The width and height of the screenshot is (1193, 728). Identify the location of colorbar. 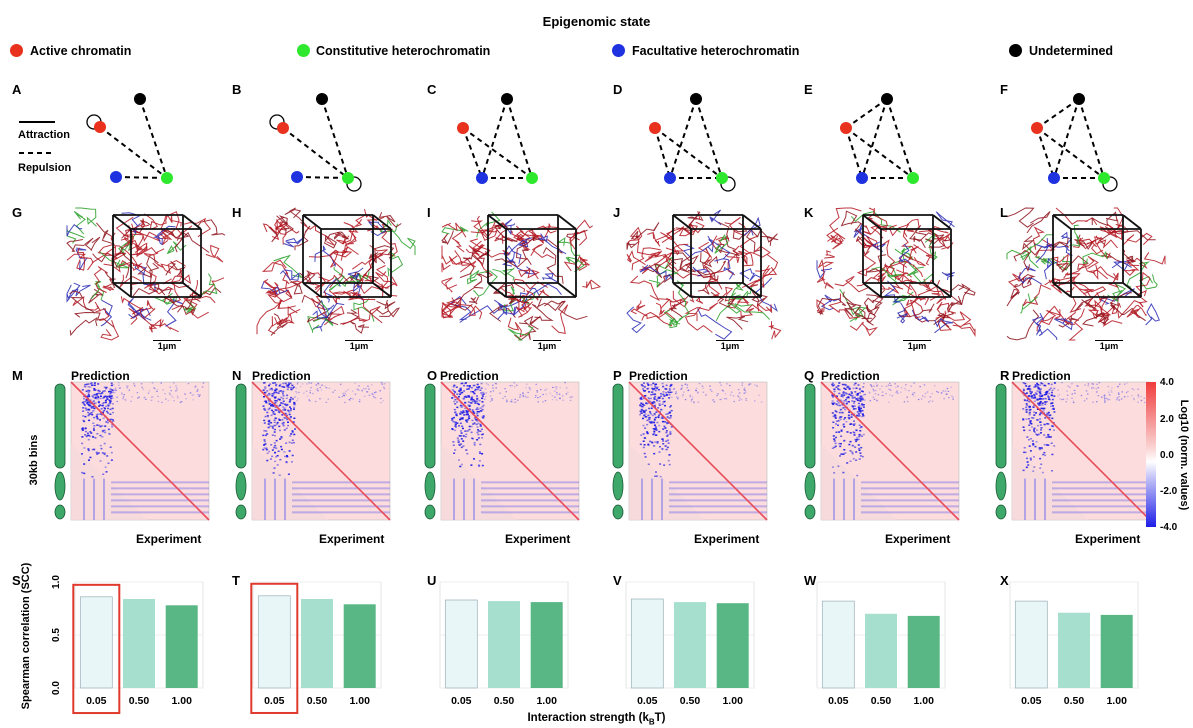
(1151, 454).